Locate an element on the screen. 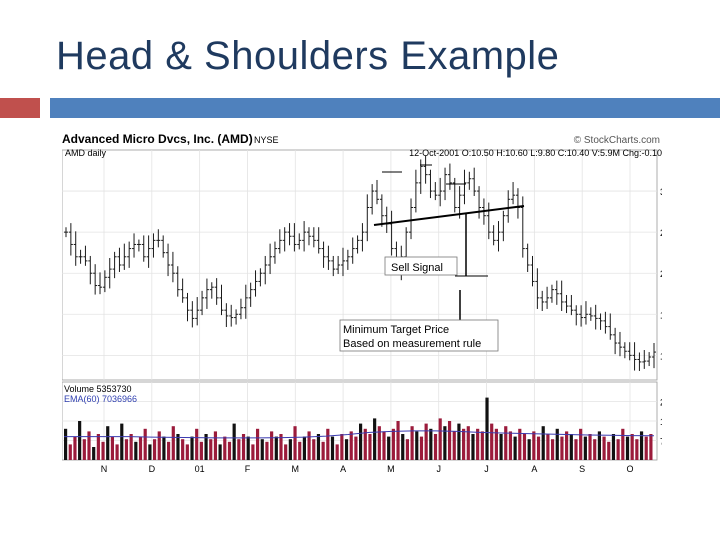  slide-title: Head & Shoulders Example is located at coordinates (308, 56).